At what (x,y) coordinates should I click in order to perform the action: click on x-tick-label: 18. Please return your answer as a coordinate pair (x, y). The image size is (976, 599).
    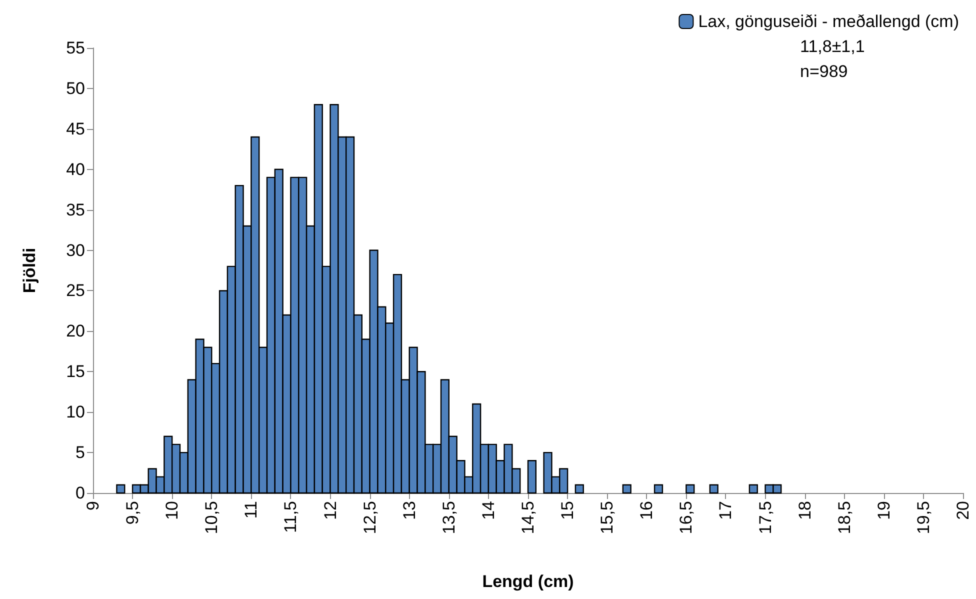
    Looking at the image, I should click on (804, 510).